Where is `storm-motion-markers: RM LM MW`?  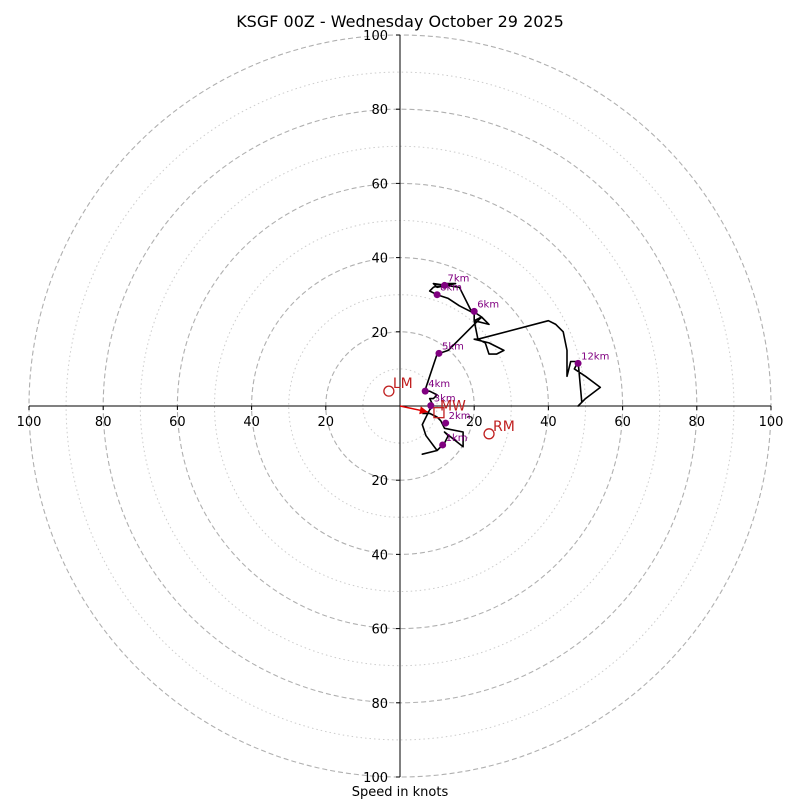 storm-motion-markers: RM LM MW is located at coordinates (449, 408).